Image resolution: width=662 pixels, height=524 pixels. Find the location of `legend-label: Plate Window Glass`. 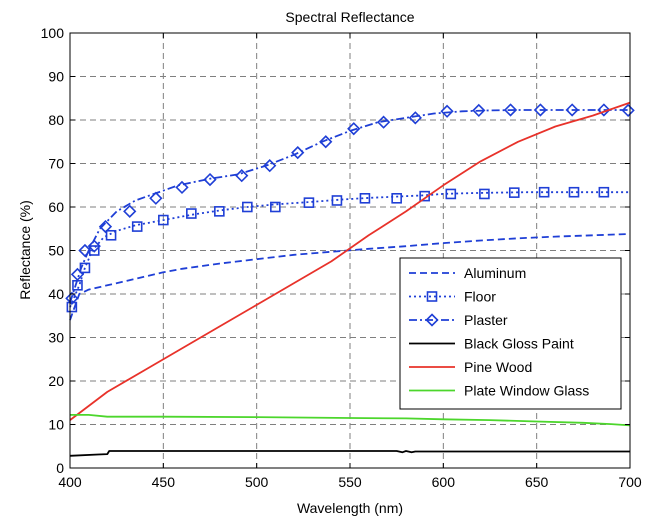

legend-label: Plate Window Glass is located at coordinates (526, 391).